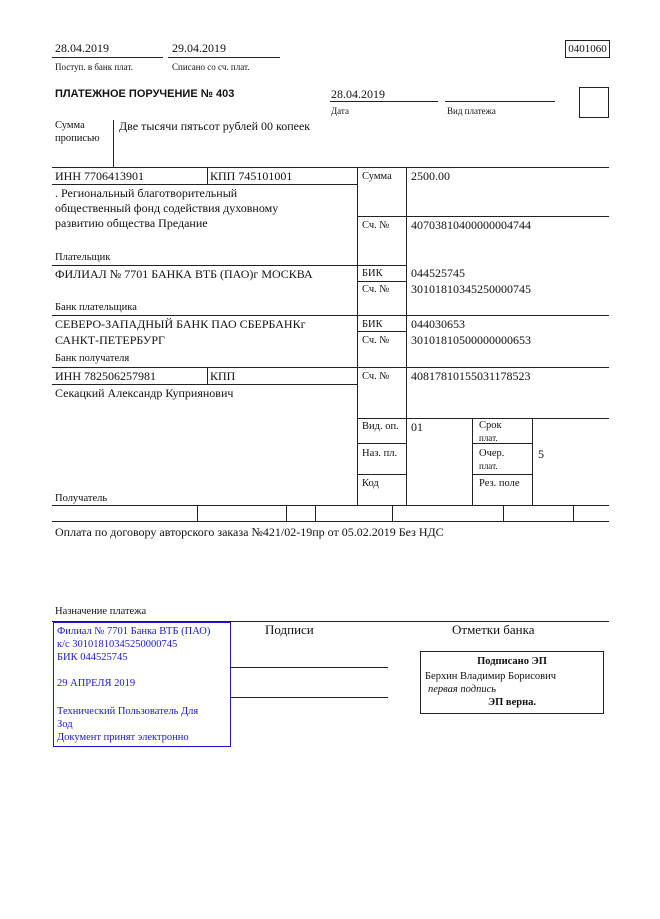 The width and height of the screenshot is (660, 919). Describe the element at coordinates (70, 125) in the screenshot. I see `amount-words-label: Сумма` at that location.